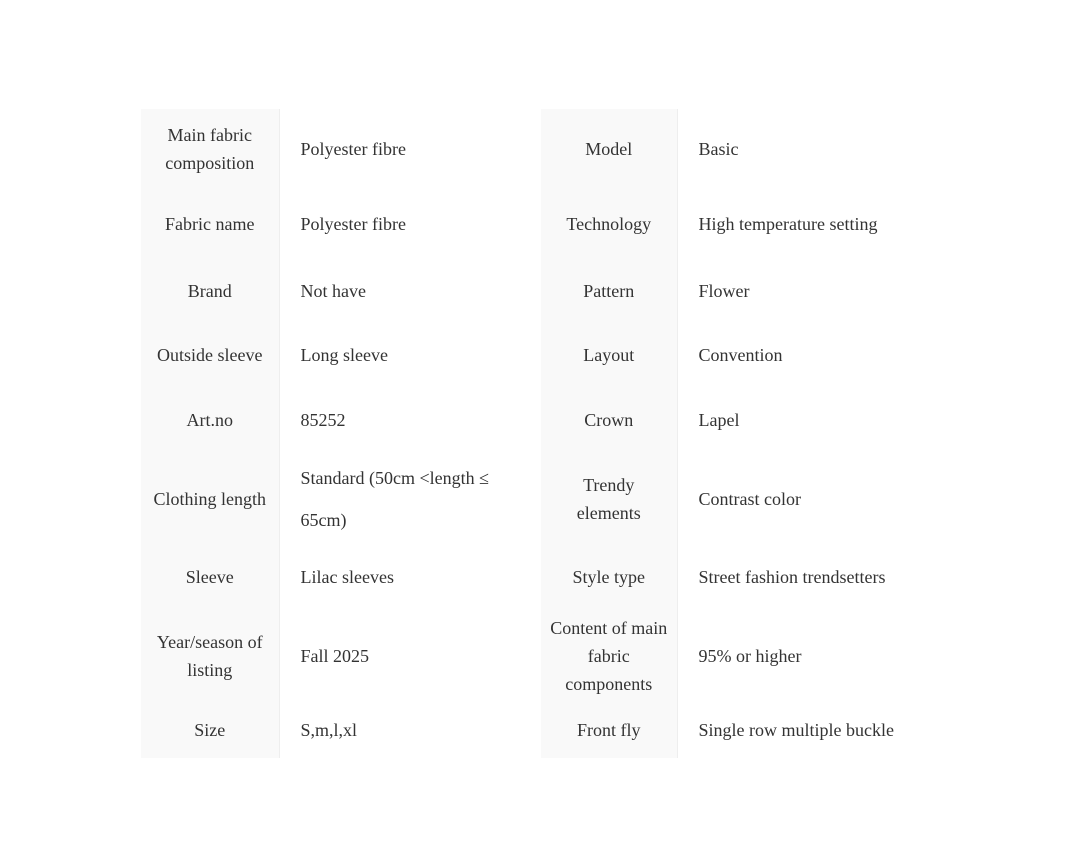 The height and width of the screenshot is (867, 1079). I want to click on spec-value: Basic, so click(718, 148).